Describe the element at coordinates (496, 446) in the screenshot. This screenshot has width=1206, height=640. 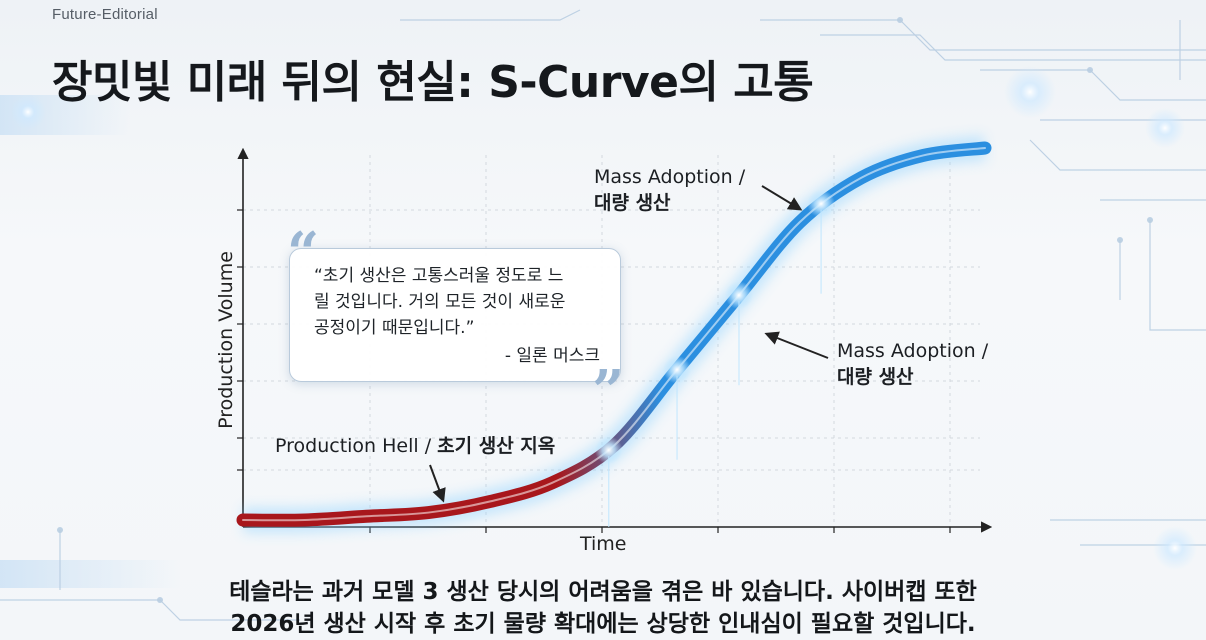
I see `annotation-production-hell-kr: 초기 생산 지옥` at that location.